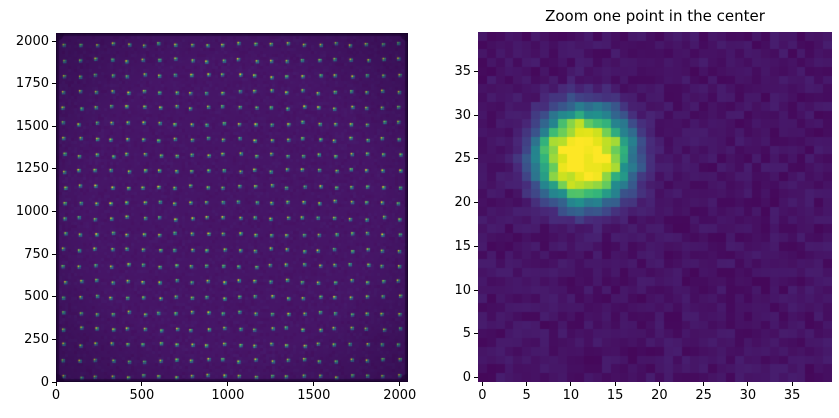 Image resolution: width=839 pixels, height=418 pixels. What do you see at coordinates (462, 246) in the screenshot?
I see `right-plot-y-tick-label: 15` at bounding box center [462, 246].